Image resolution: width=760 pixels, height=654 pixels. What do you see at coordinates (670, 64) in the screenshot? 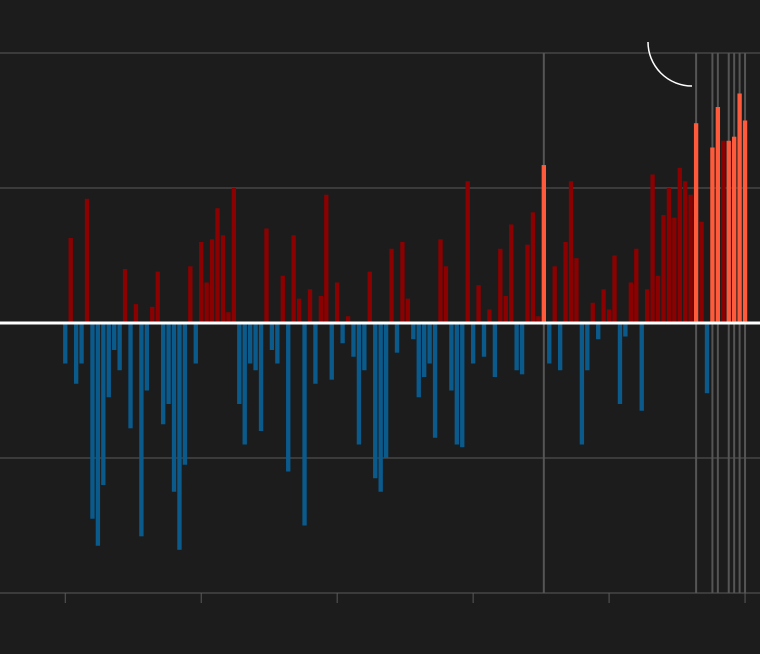
I see `annotation-leader` at bounding box center [670, 64].